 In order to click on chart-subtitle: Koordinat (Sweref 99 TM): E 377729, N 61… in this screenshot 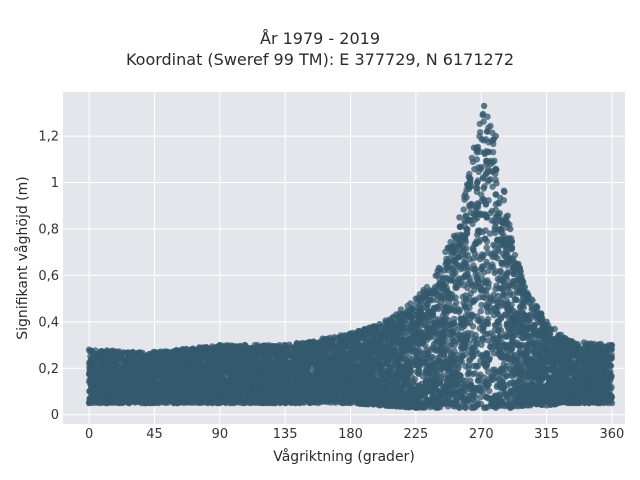, I will do `click(320, 59)`.